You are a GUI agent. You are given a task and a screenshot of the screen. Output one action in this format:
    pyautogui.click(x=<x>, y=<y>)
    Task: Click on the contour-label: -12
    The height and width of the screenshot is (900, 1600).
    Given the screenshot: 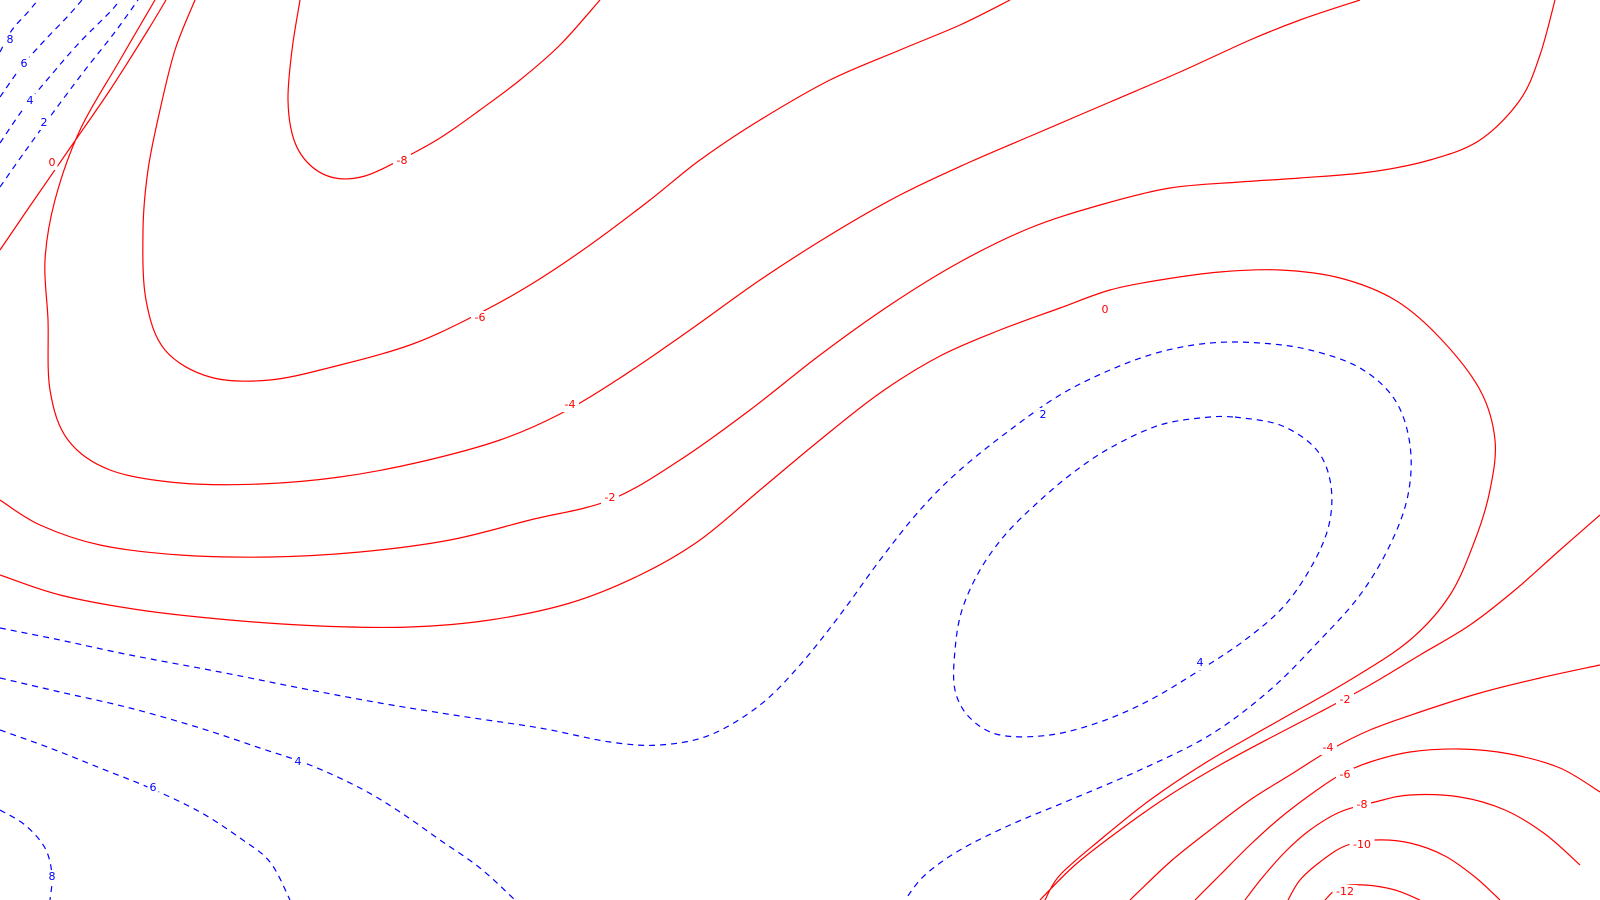 What is the action you would take?
    pyautogui.click(x=1345, y=891)
    